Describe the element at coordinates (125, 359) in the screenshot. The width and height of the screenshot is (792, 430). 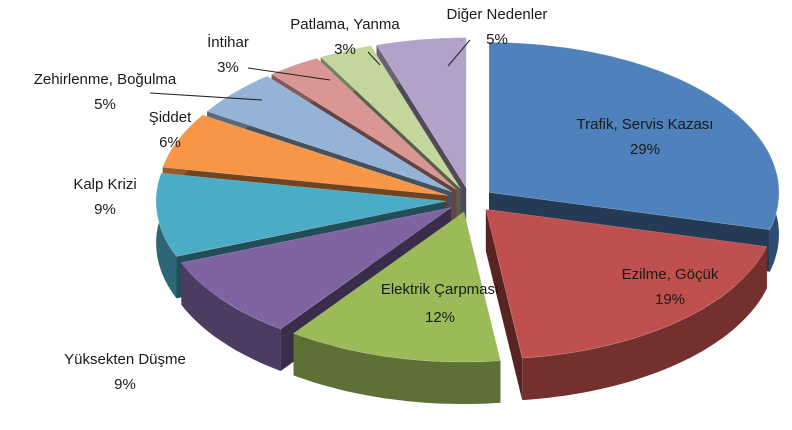
I see `slice-label: Yüksekten Düşme` at that location.